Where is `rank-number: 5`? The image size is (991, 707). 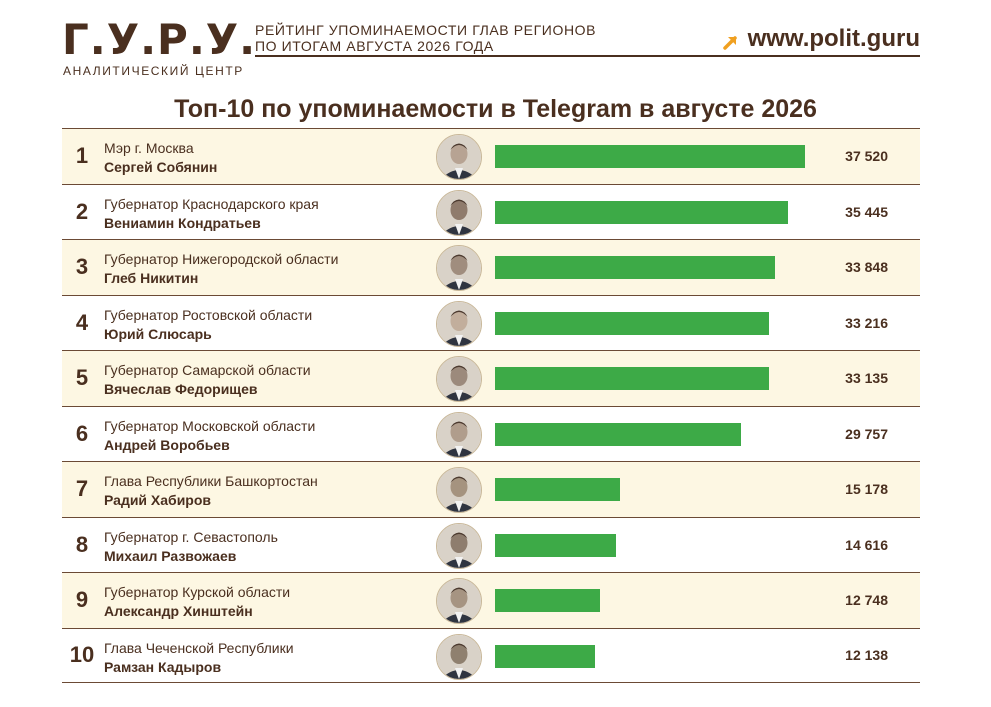 rank-number: 5 is located at coordinates (82, 378).